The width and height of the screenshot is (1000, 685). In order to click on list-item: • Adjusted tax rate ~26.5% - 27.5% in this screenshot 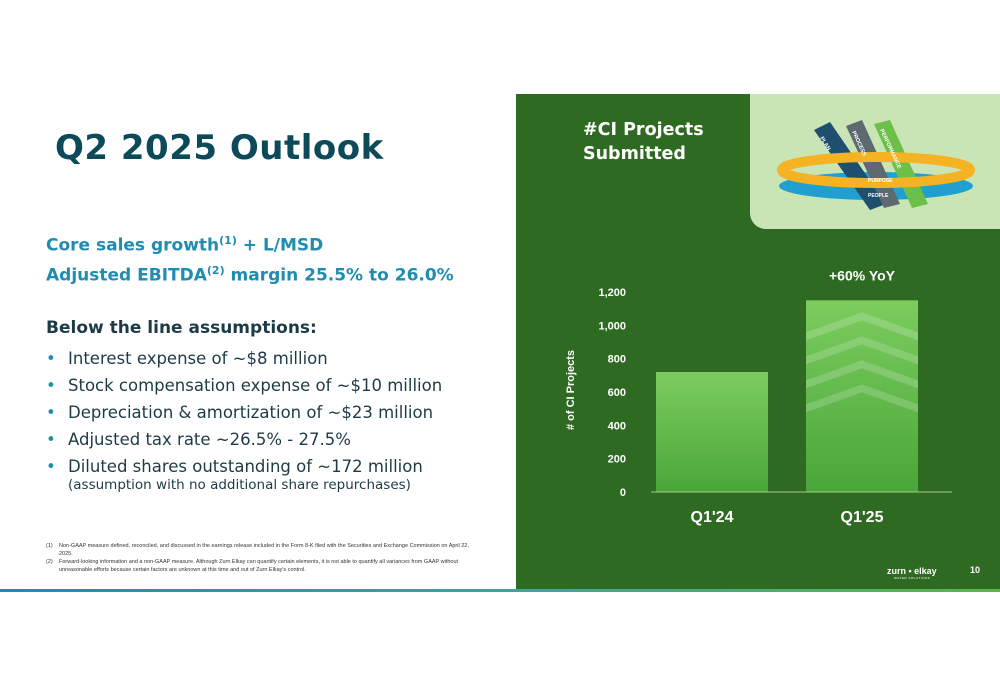, I will do `click(276, 439)`.